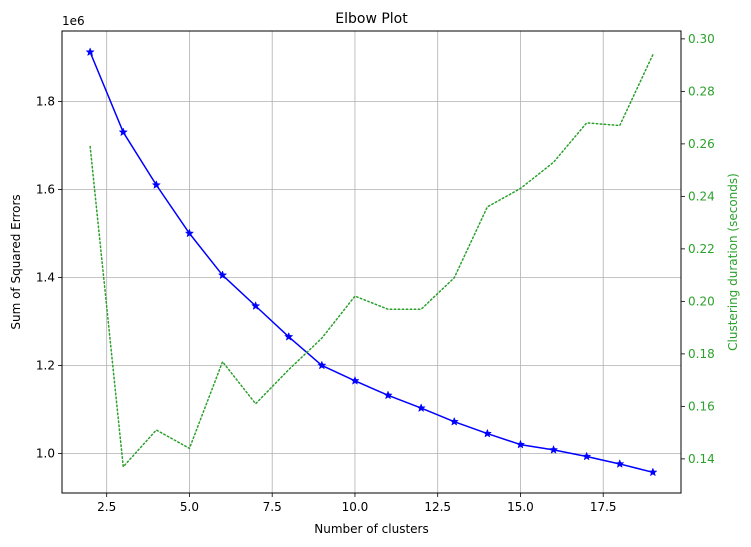 This screenshot has height=547, width=751. I want to click on y-axis-title-right: Clustering duration (seconds), so click(733, 262).